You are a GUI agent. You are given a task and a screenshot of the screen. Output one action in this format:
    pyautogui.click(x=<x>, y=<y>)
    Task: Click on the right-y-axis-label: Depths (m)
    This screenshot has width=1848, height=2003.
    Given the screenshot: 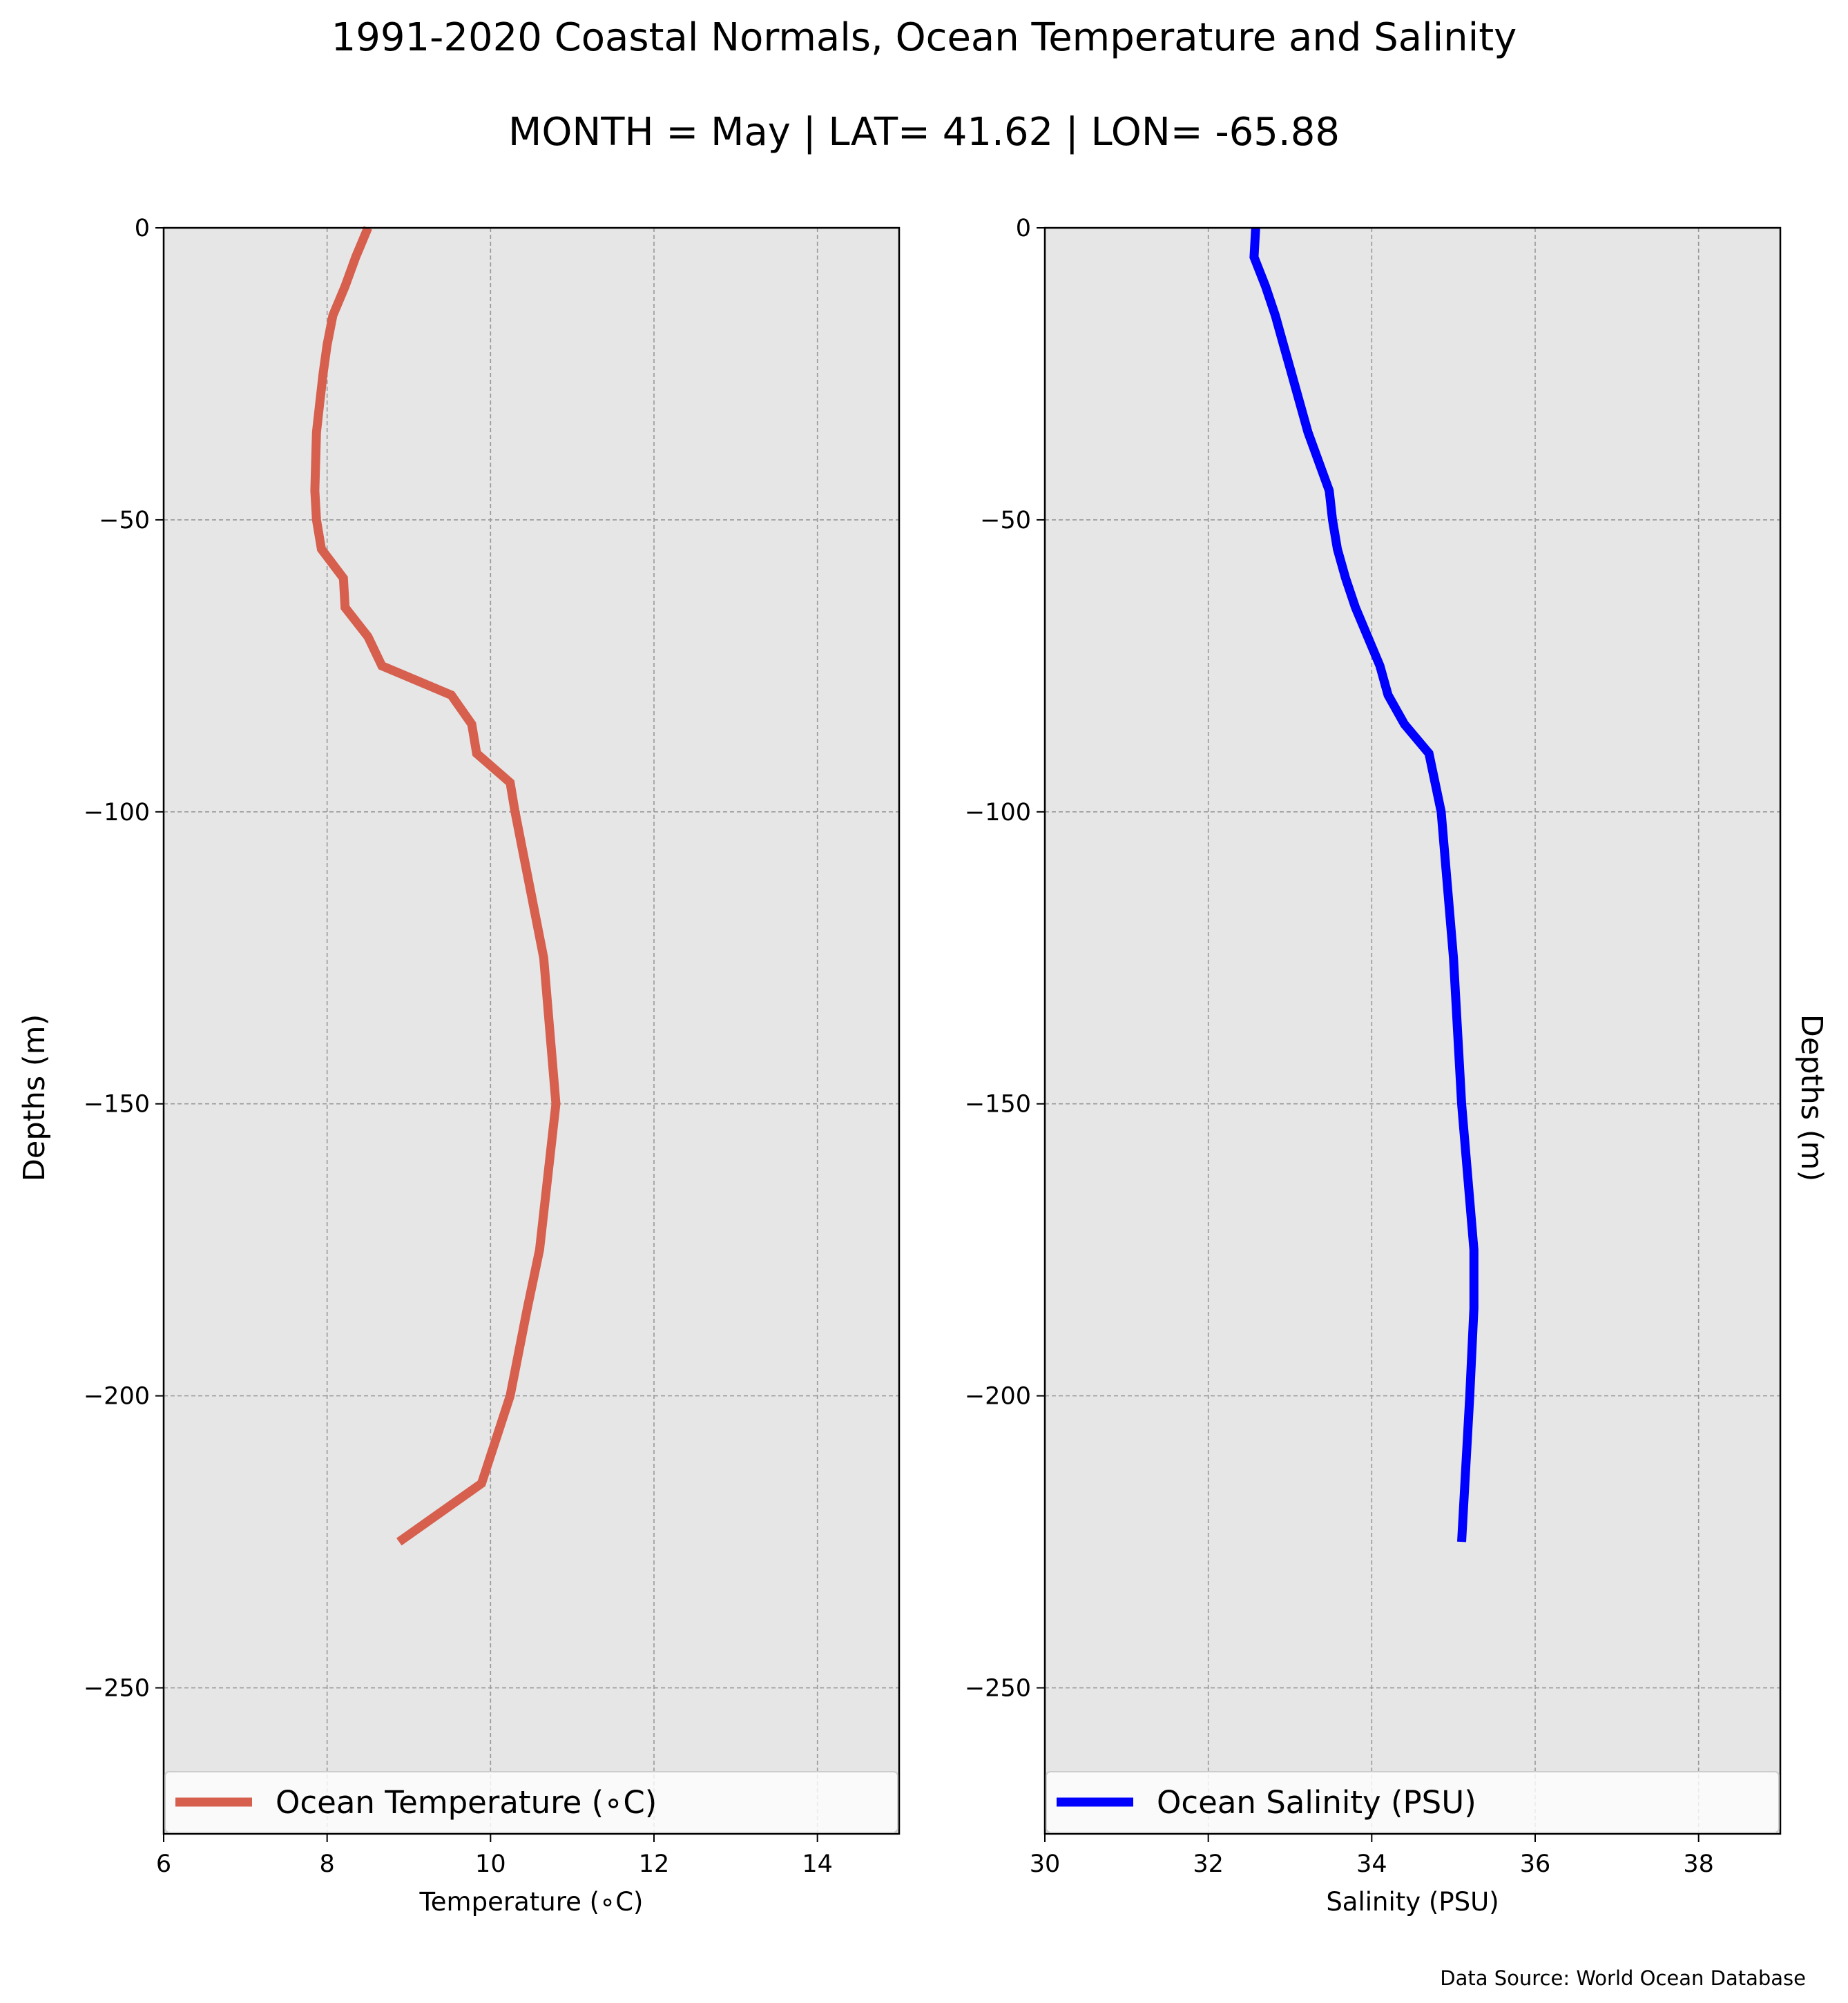 What is the action you would take?
    pyautogui.click(x=1811, y=1097)
    